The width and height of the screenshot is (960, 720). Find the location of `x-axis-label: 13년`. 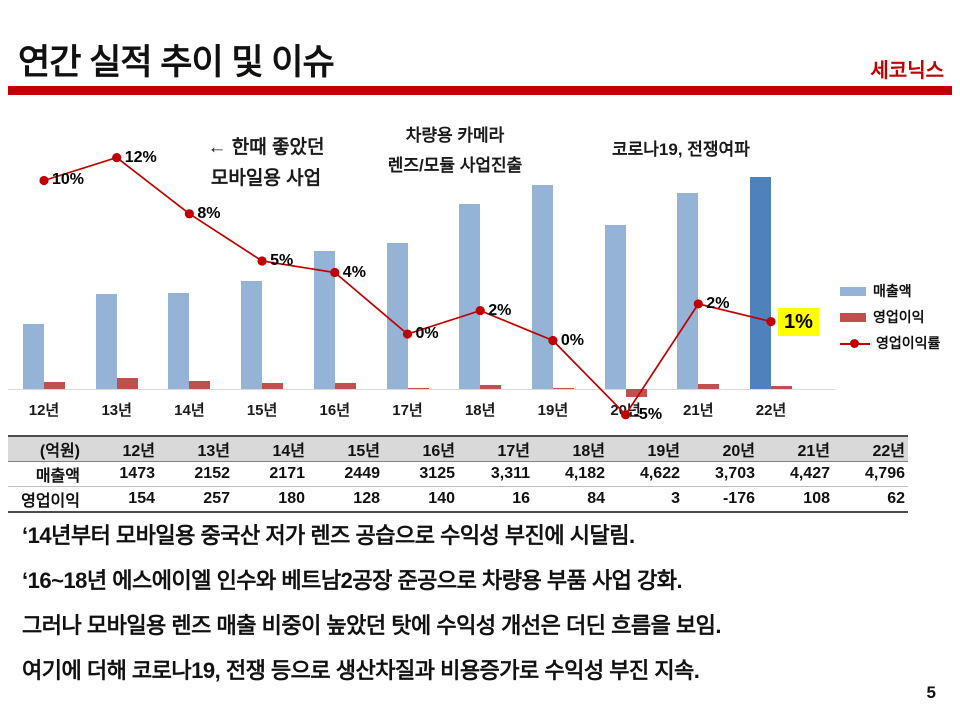

x-axis-label: 13년 is located at coordinates (116, 410).